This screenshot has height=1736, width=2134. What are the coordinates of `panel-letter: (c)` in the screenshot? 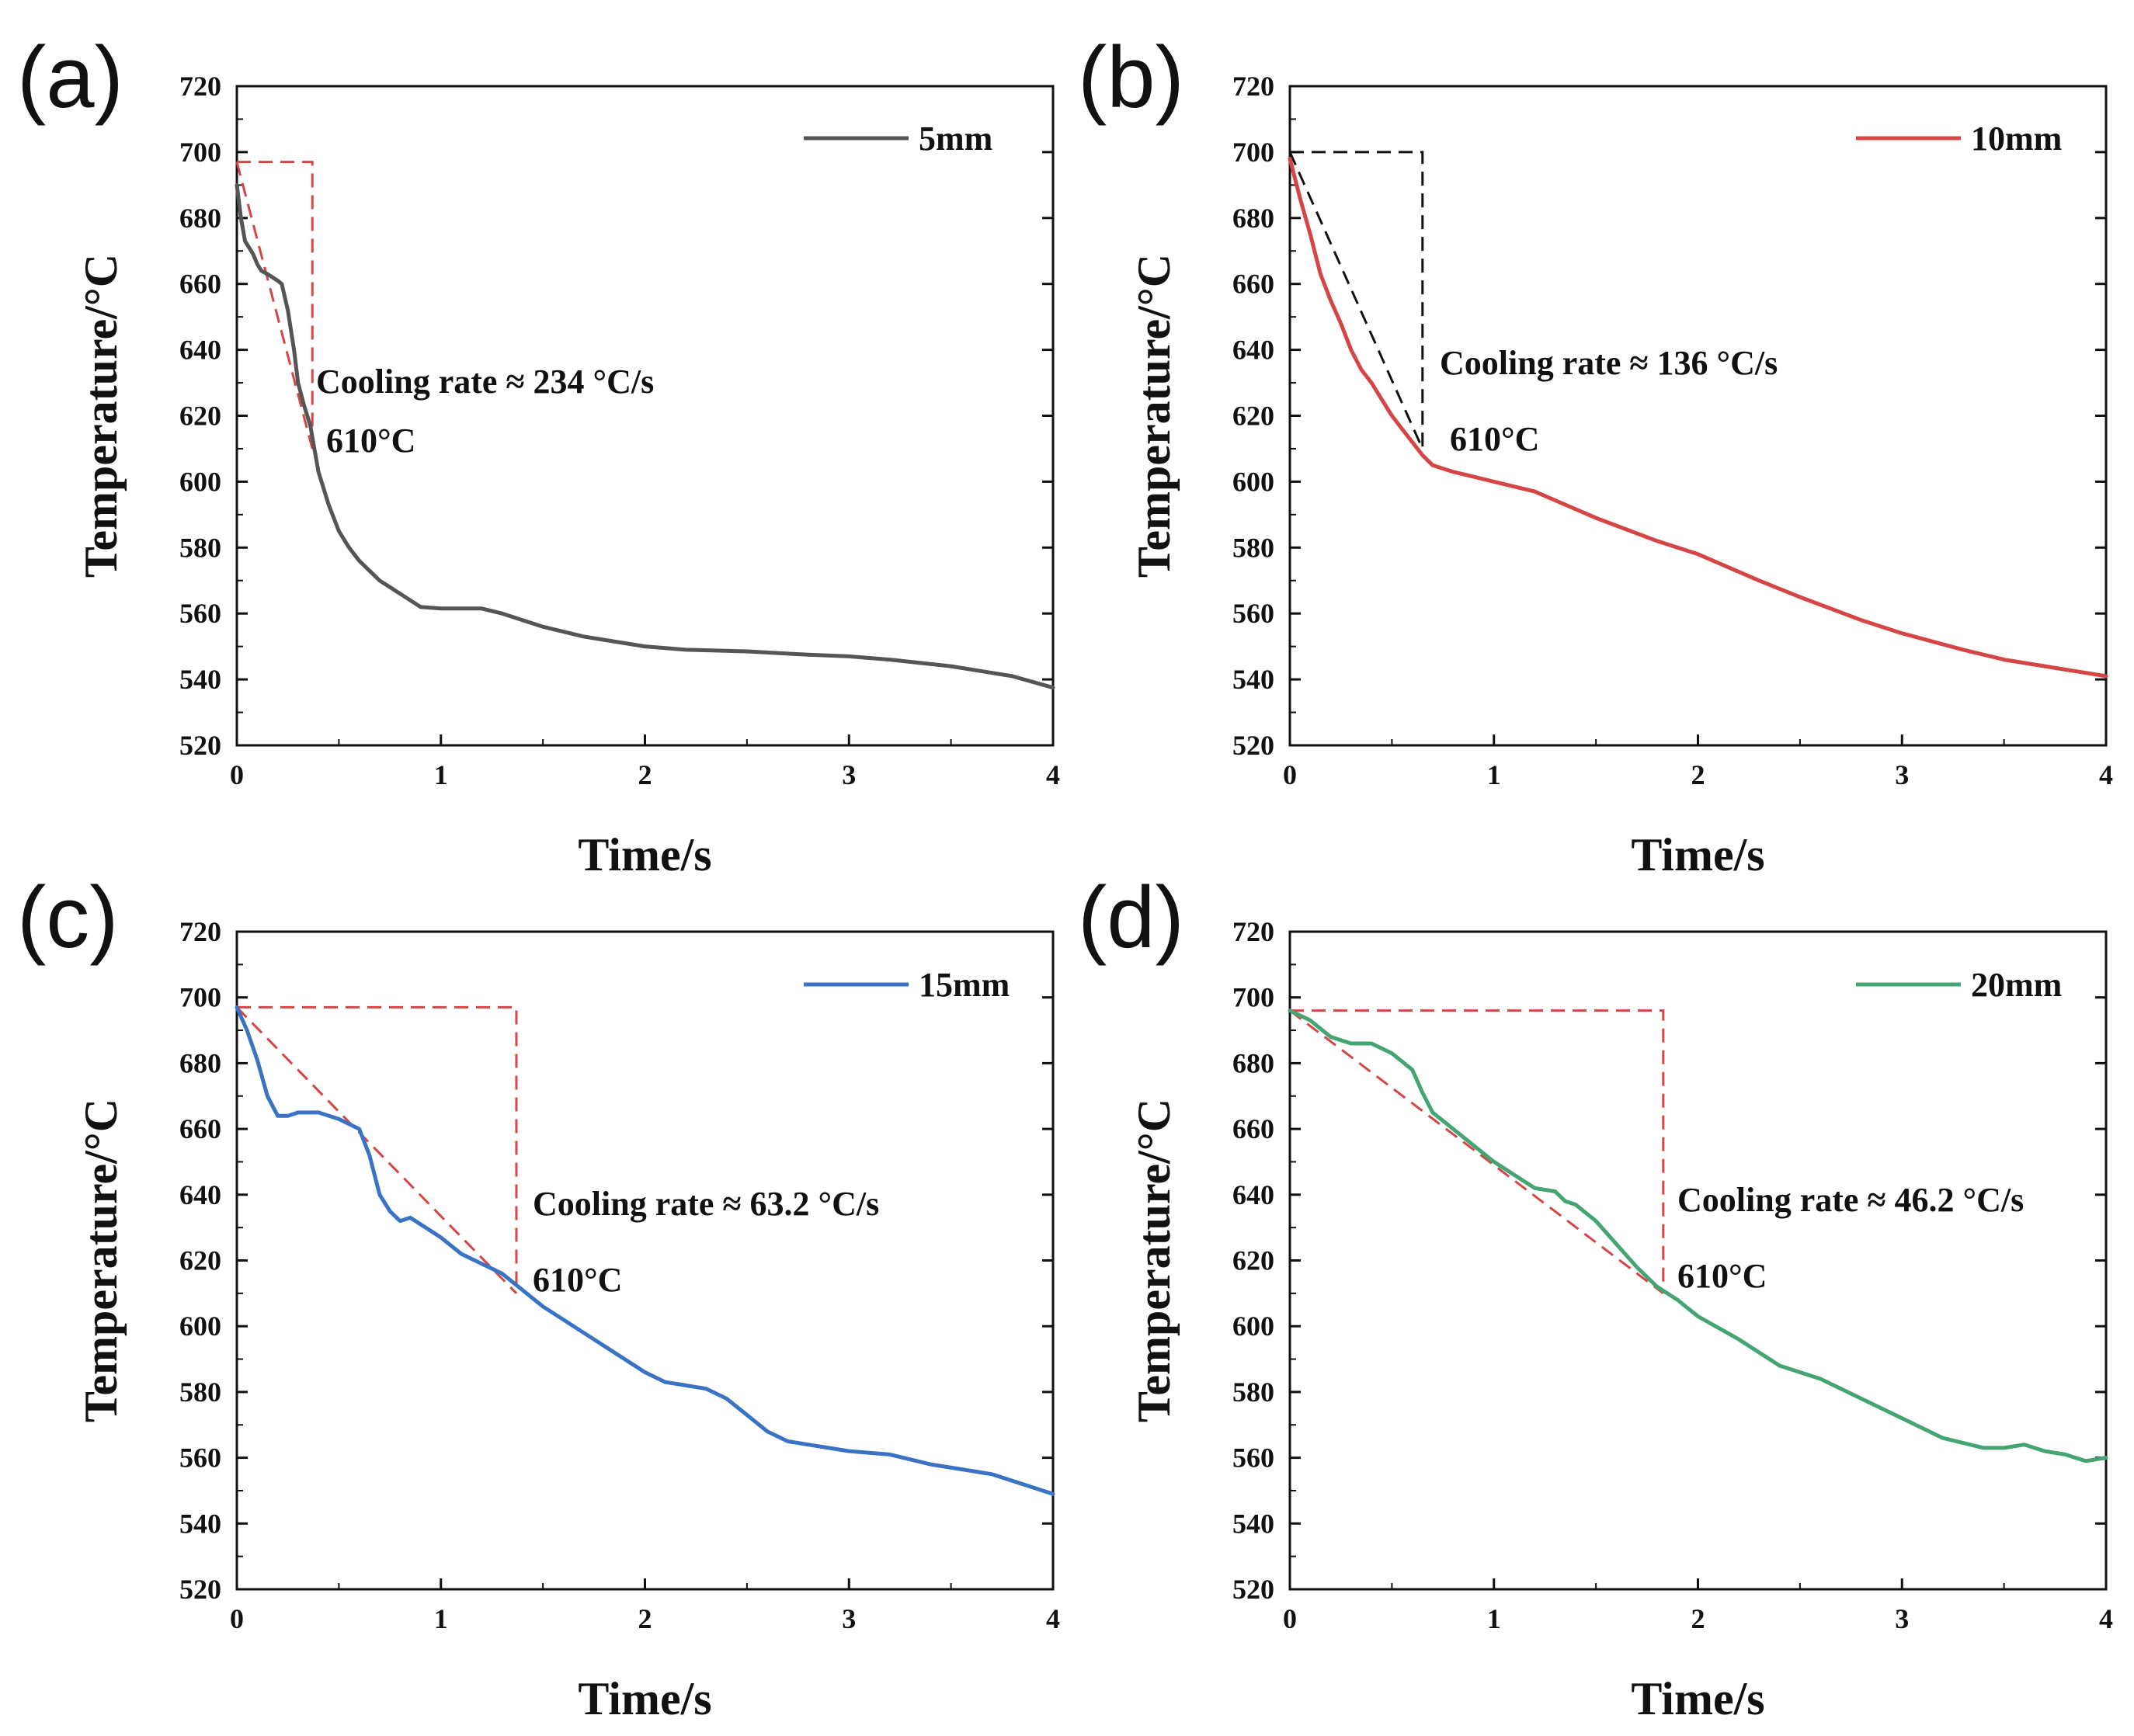 It's located at (68, 917).